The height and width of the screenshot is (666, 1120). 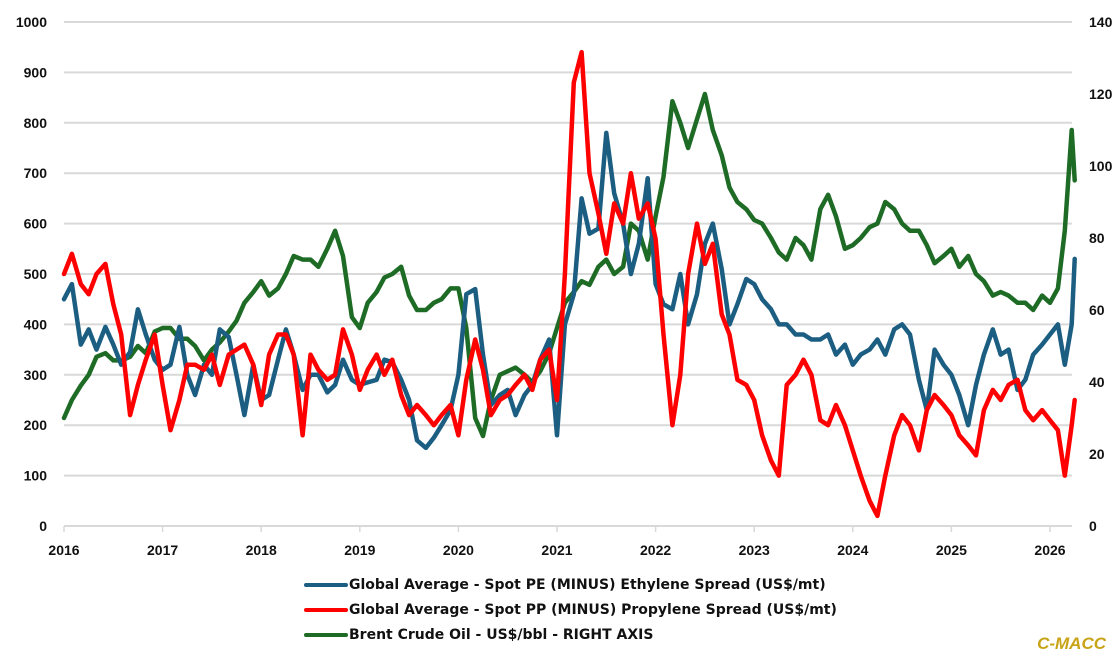 What do you see at coordinates (359, 550) in the screenshot?
I see `x-tick-label: 2019` at bounding box center [359, 550].